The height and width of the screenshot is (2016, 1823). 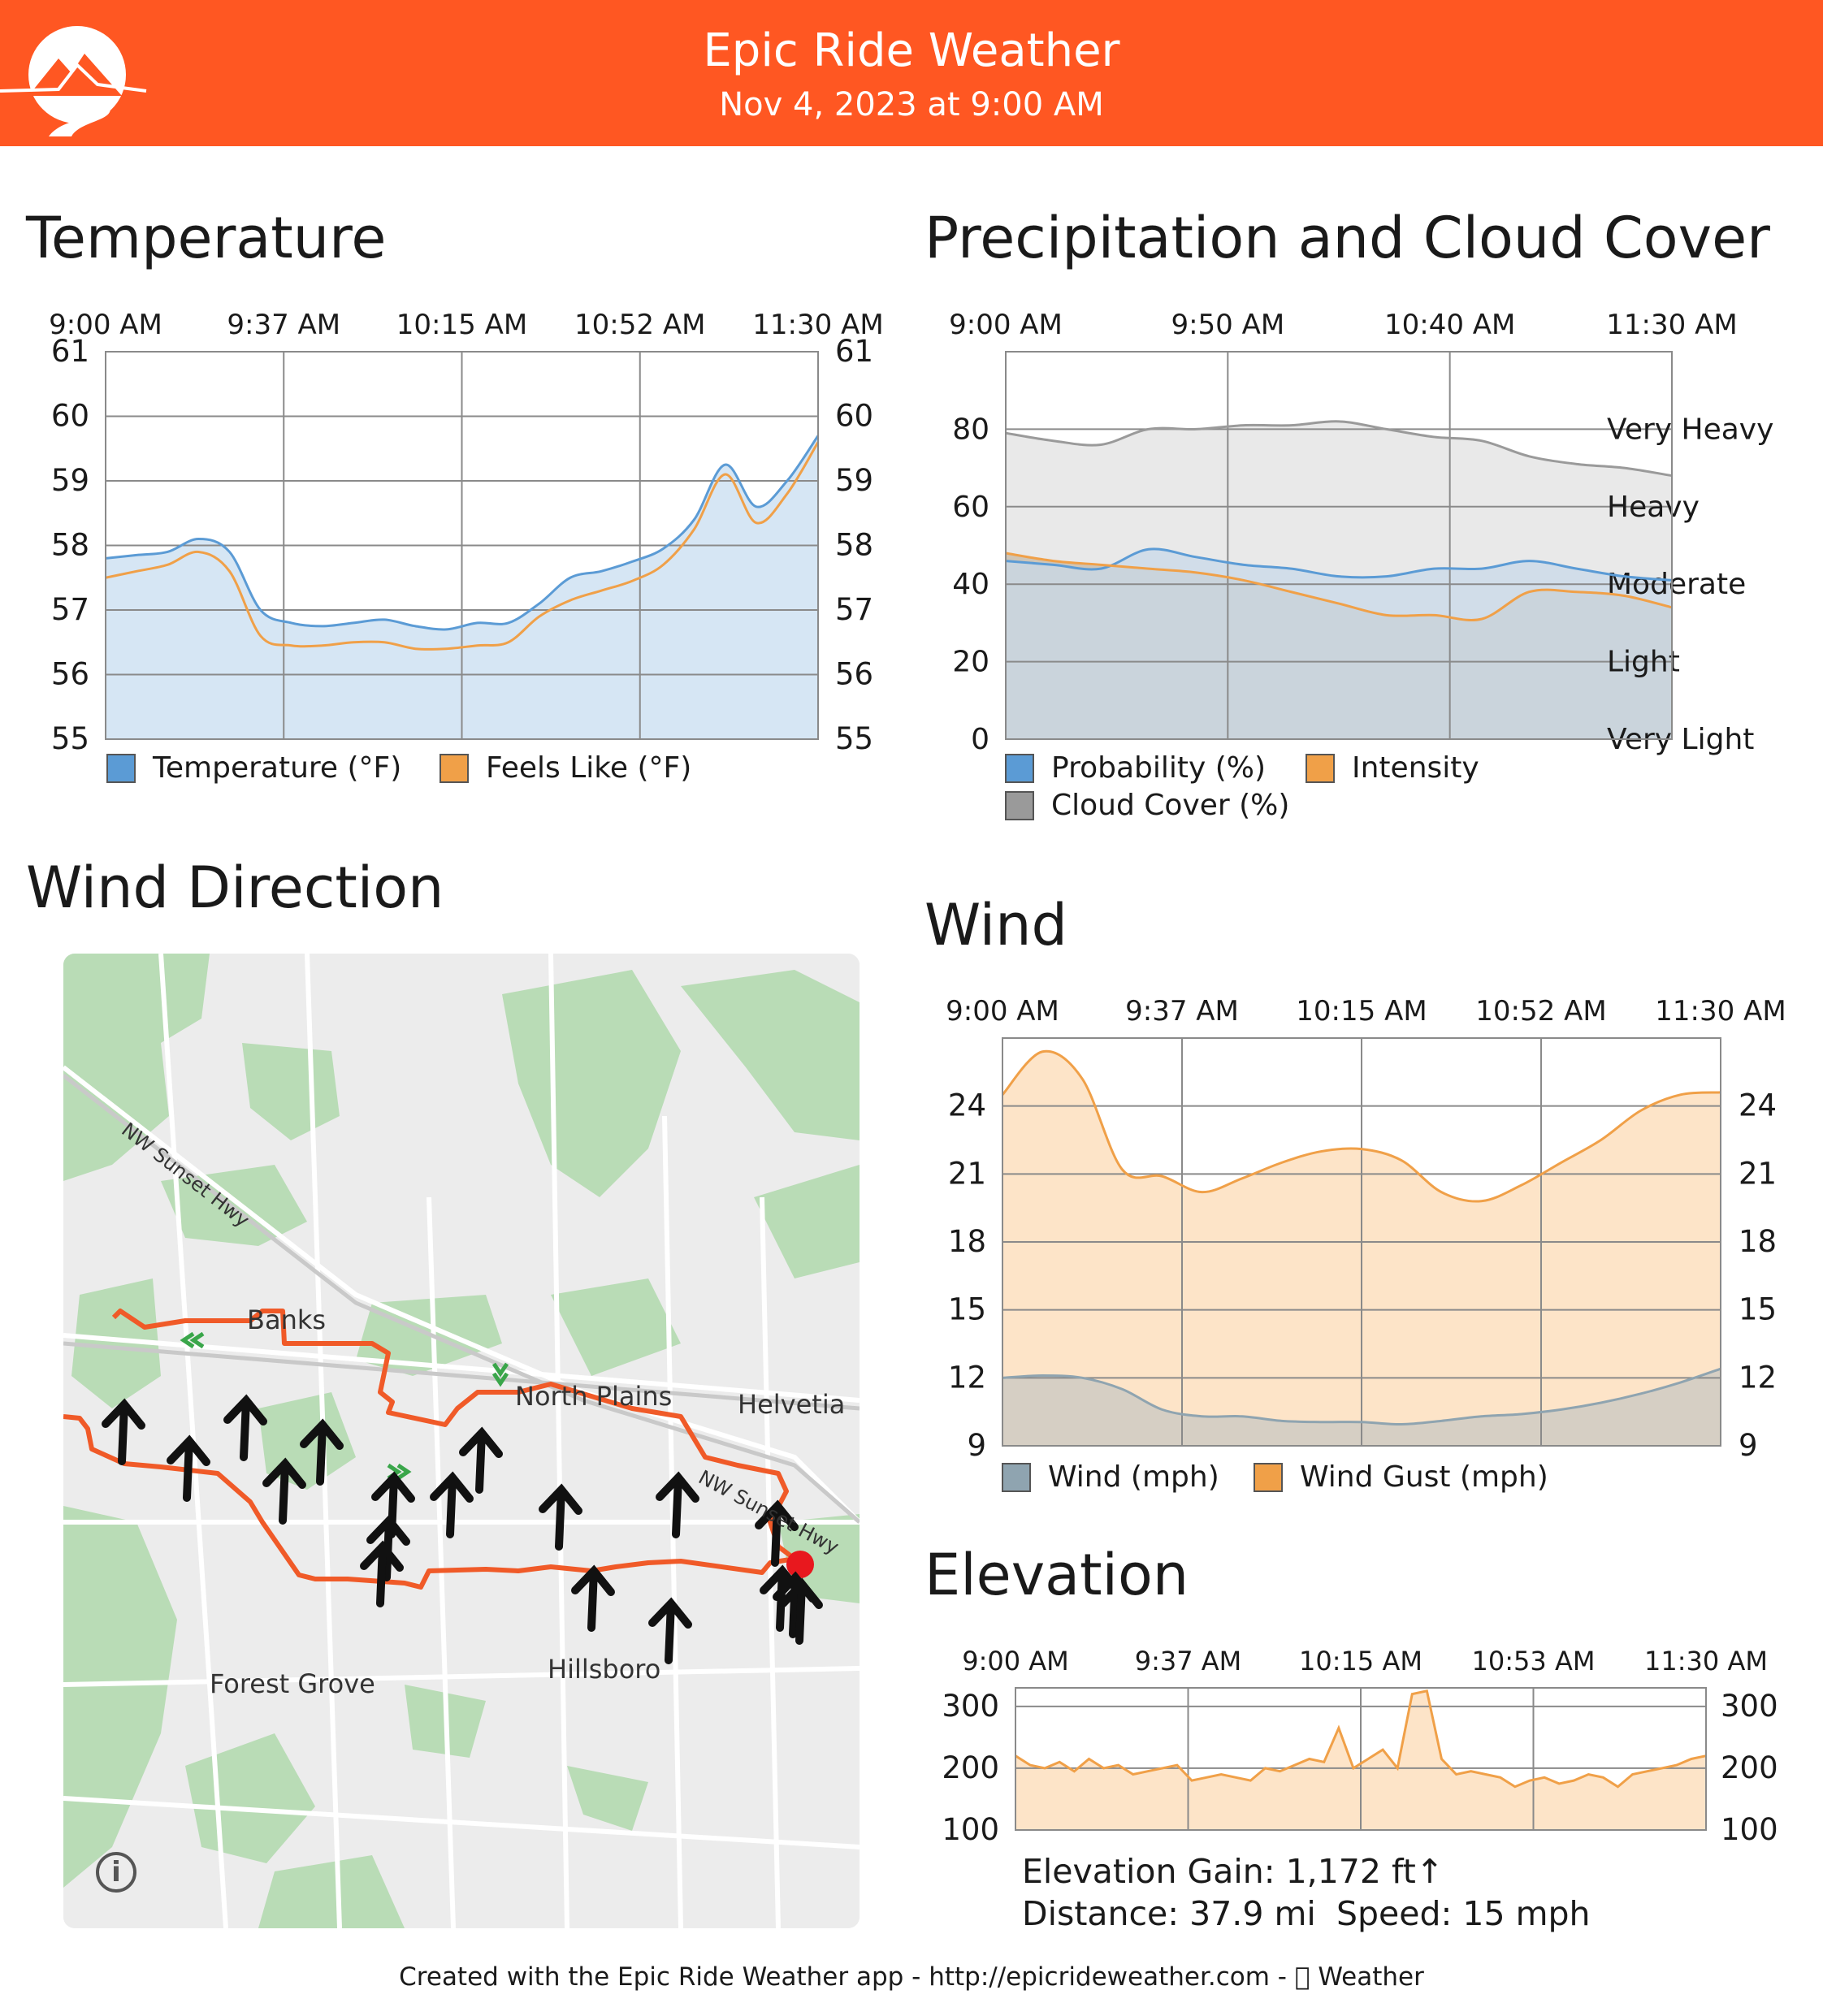 I want to click on precipitation-legend-label: Intensity, so click(x=1415, y=768).